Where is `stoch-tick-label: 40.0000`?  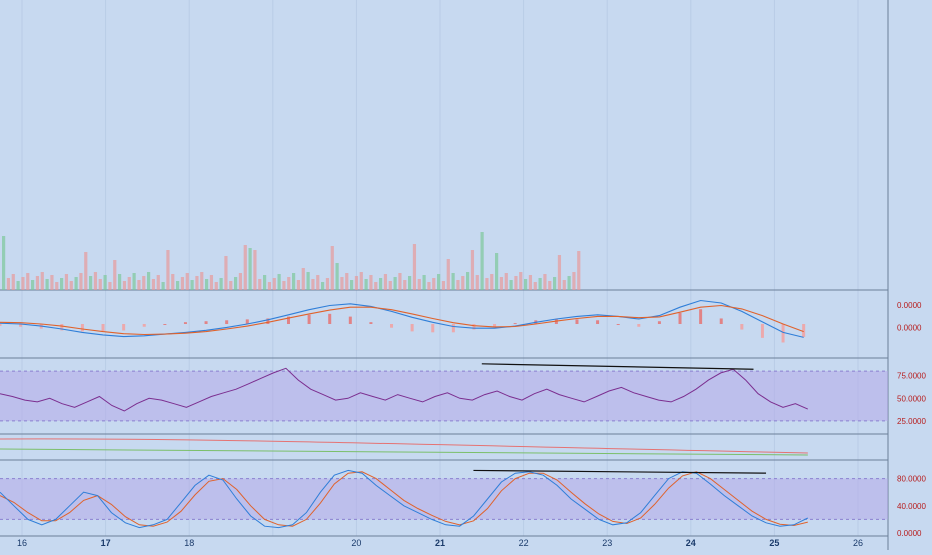 stoch-tick-label: 40.0000 is located at coordinates (911, 506).